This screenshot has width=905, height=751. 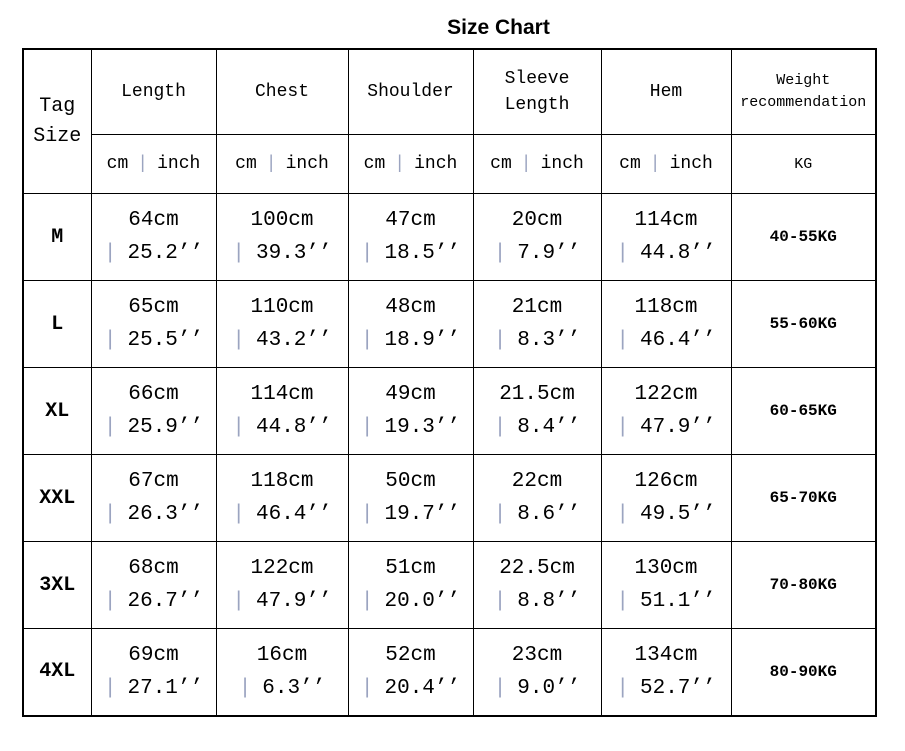 I want to click on cm-value: 20cm, so click(x=537, y=220).